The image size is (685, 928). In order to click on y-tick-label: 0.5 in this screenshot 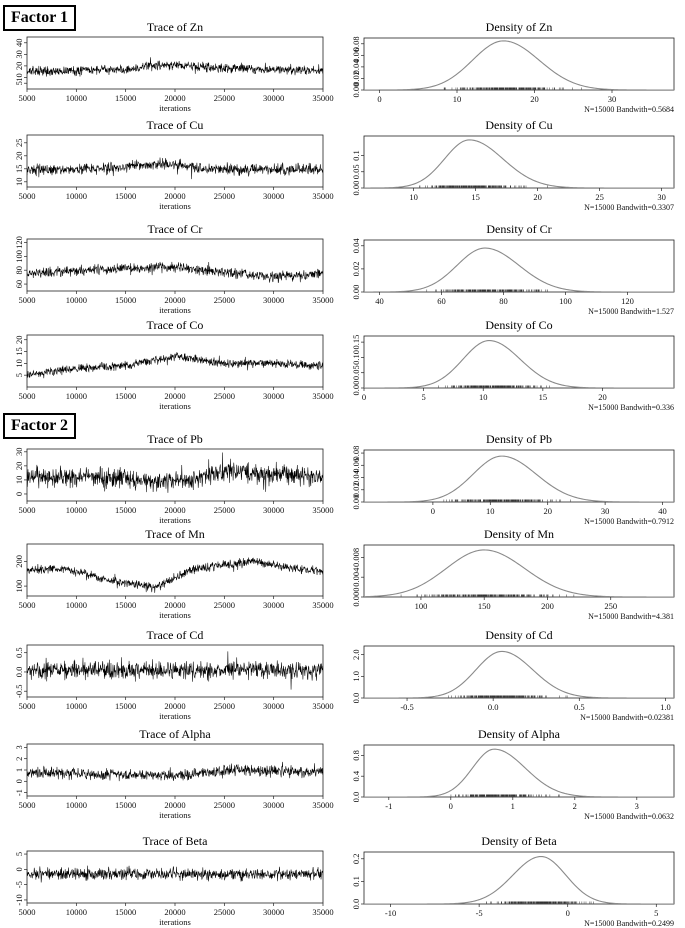, I will do `click(19, 652)`.